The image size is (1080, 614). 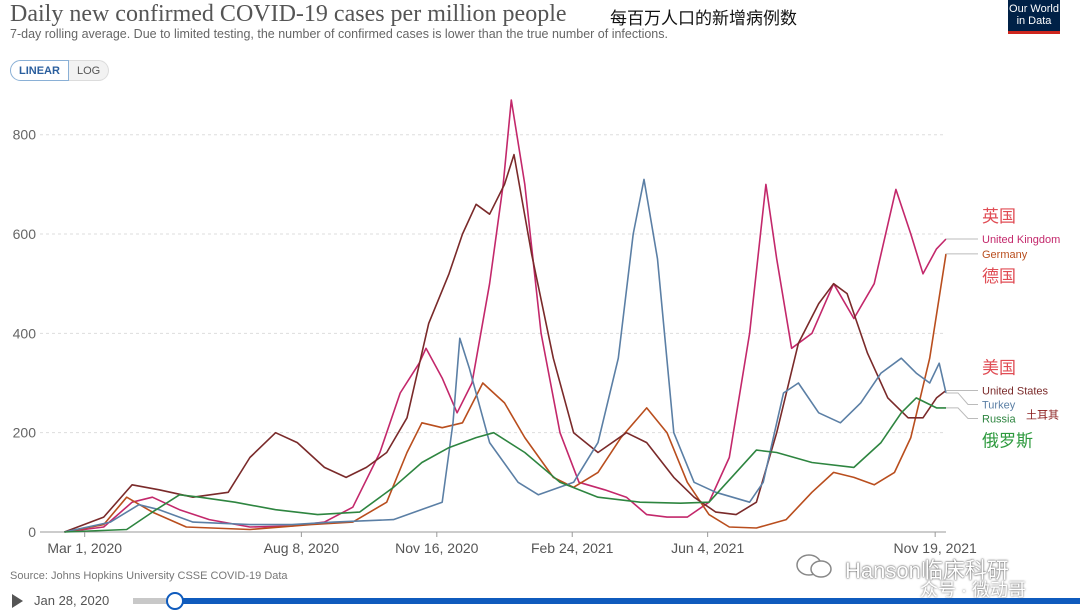 I want to click on legend-label: Turkey, so click(x=999, y=405).